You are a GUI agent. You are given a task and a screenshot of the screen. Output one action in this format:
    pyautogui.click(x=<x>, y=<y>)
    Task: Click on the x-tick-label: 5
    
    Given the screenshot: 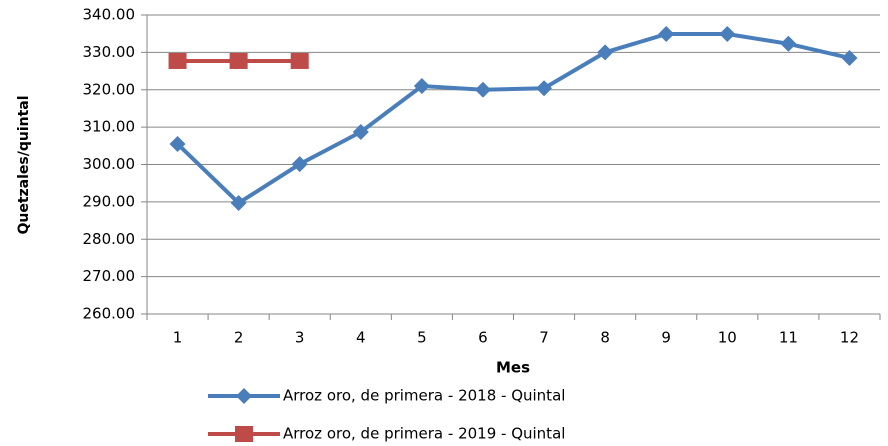 What is the action you would take?
    pyautogui.click(x=422, y=338)
    